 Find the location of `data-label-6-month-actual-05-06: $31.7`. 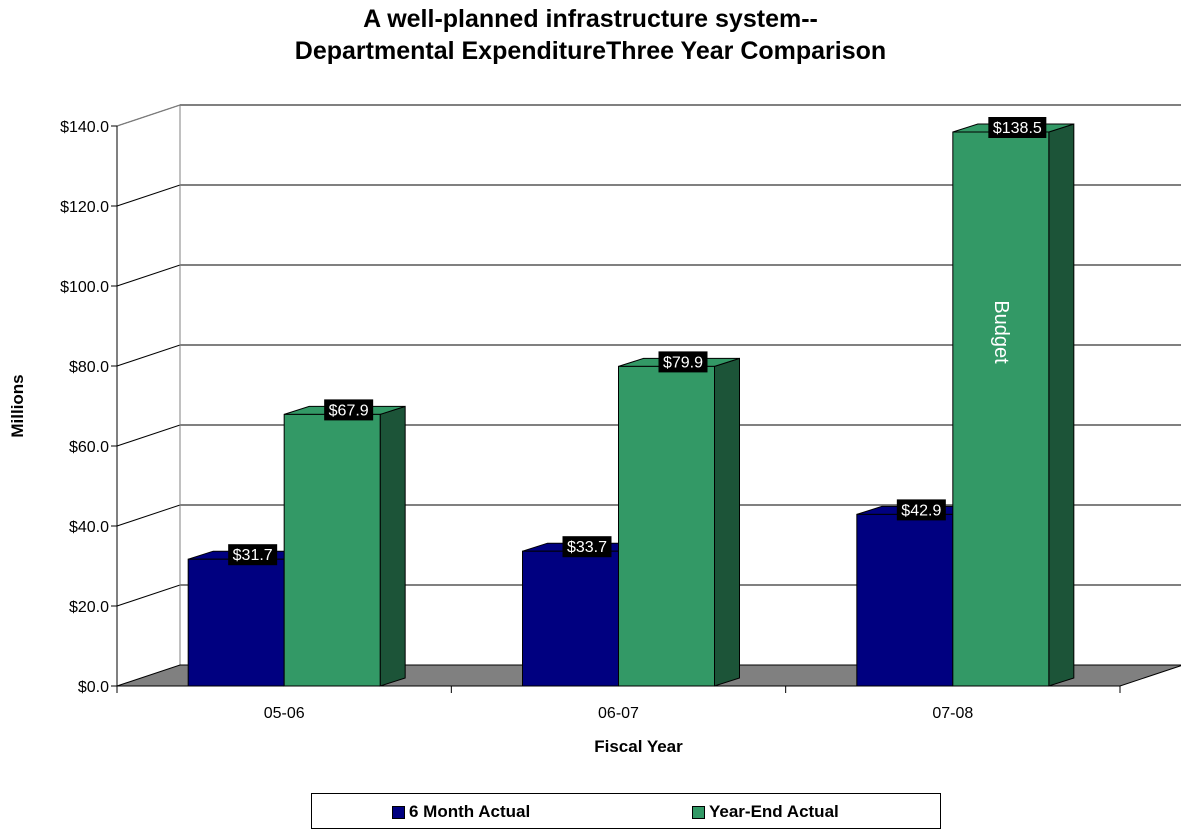

data-label-6-month-actual-05-06: $31.7 is located at coordinates (253, 555).